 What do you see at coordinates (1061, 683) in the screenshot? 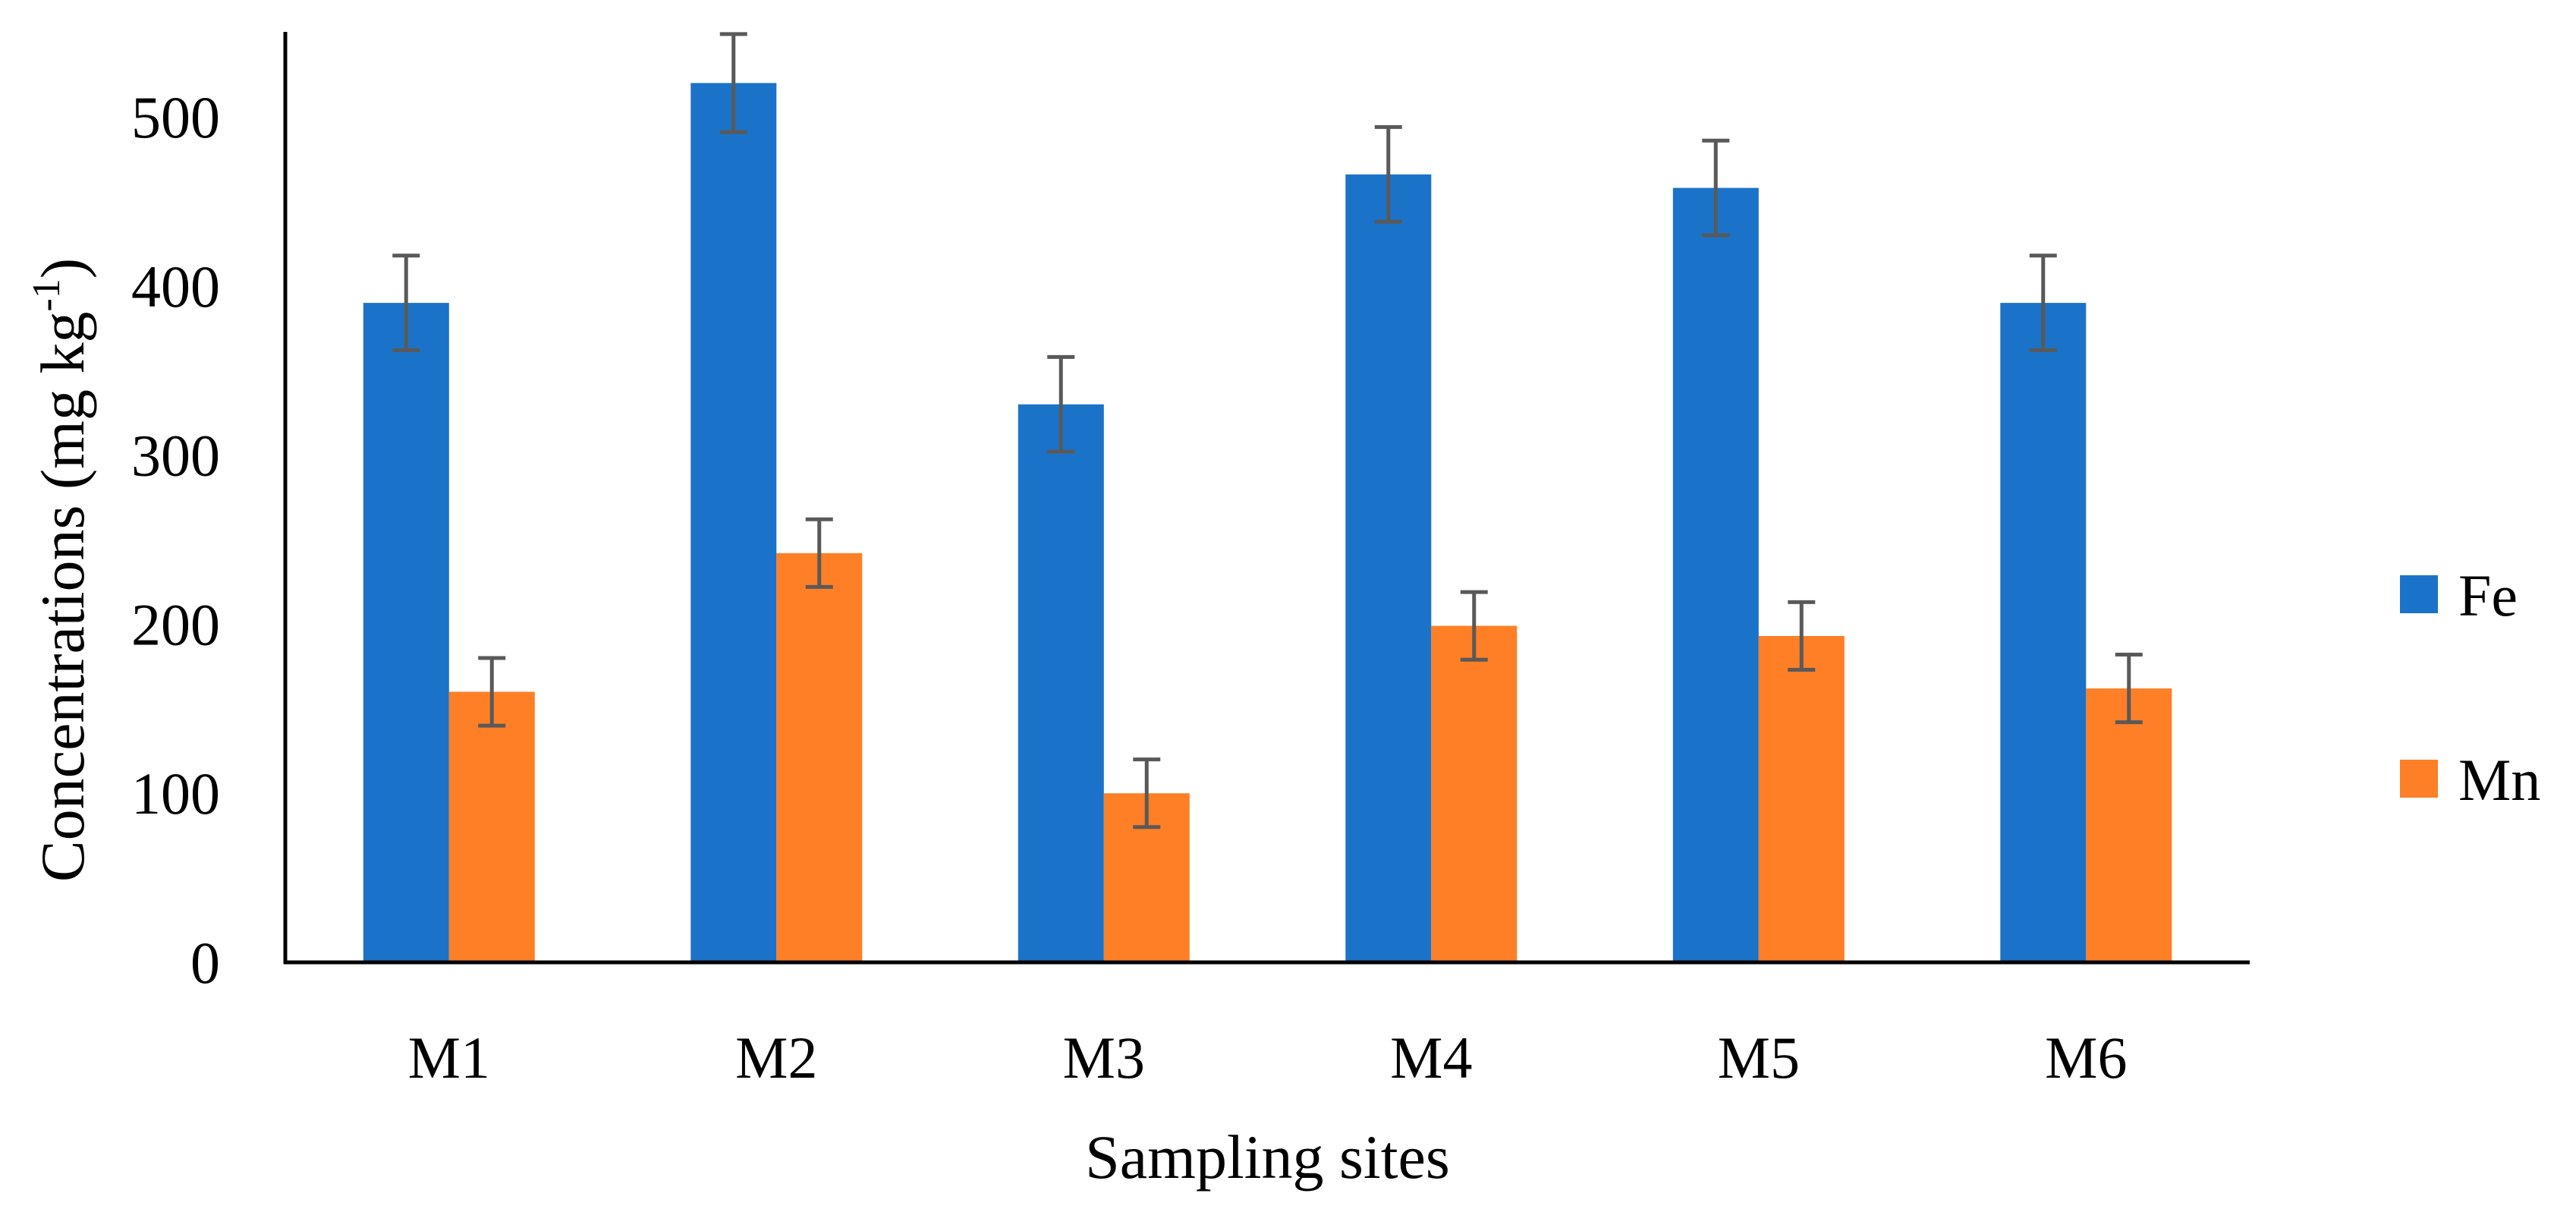
I see `bar-fe-m3` at bounding box center [1061, 683].